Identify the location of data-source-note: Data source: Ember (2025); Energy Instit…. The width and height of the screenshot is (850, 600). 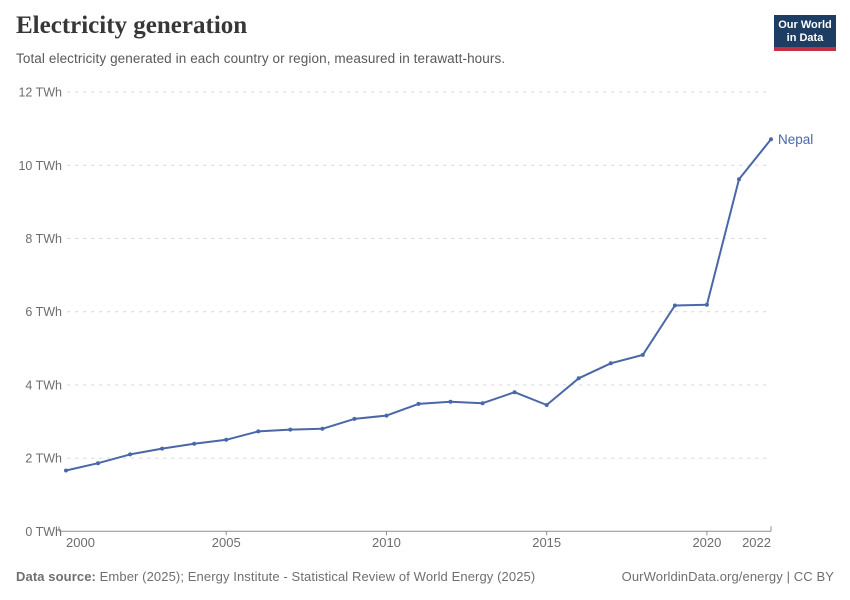
(275, 576).